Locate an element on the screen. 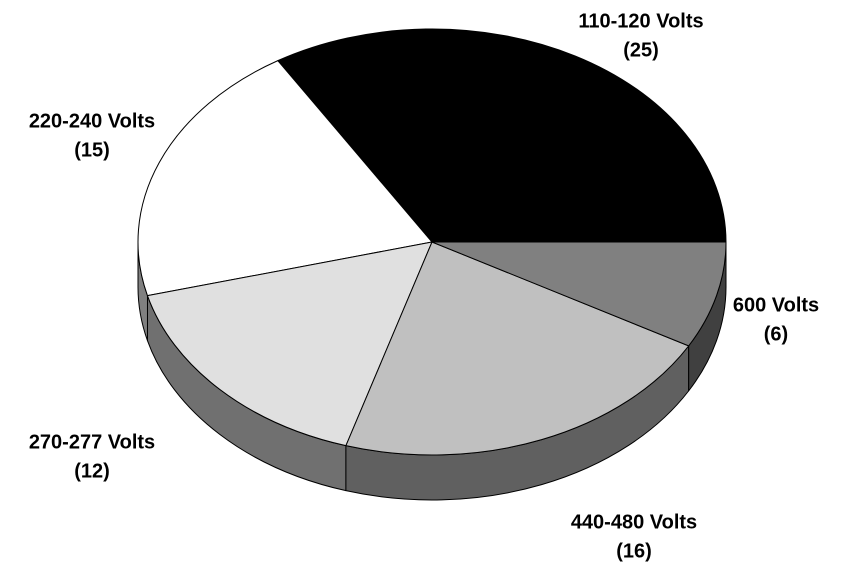  value-label: (6) is located at coordinates (776, 334).